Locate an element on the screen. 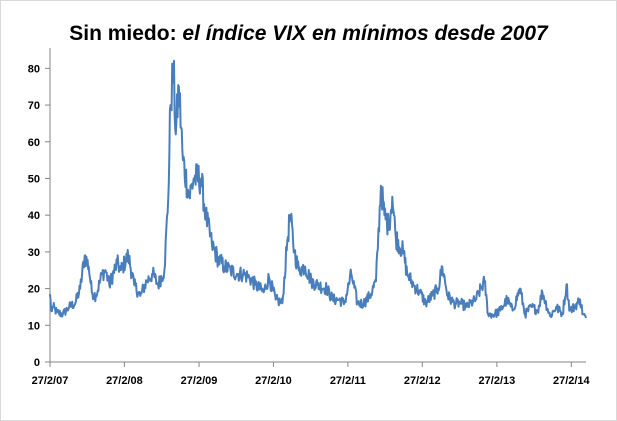 This screenshot has width=617, height=421. y-tick-label: 0 is located at coordinates (37, 363).